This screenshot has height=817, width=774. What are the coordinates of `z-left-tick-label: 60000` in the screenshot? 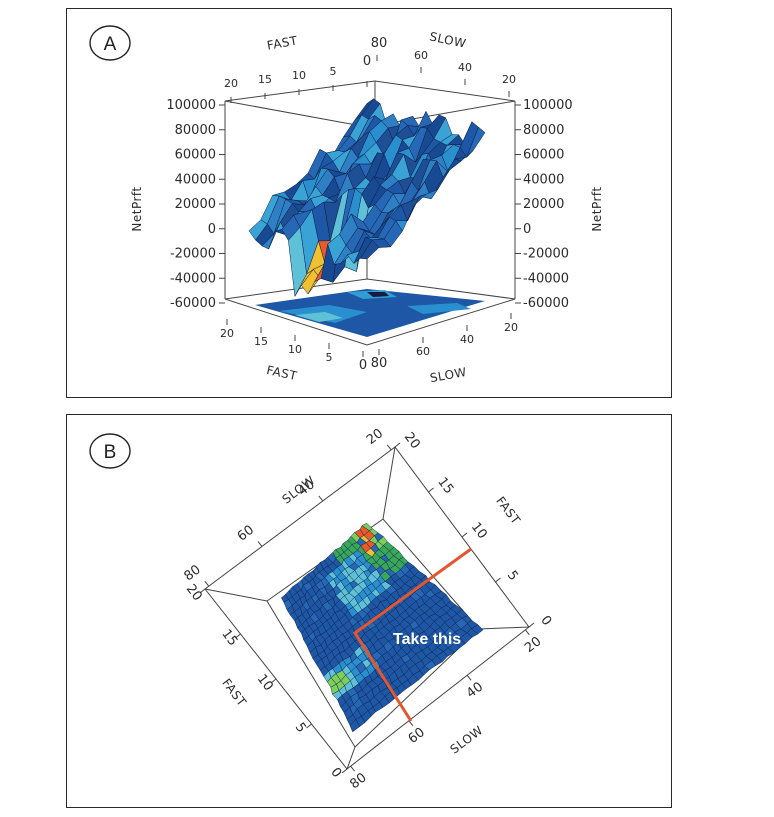 It's located at (195, 155).